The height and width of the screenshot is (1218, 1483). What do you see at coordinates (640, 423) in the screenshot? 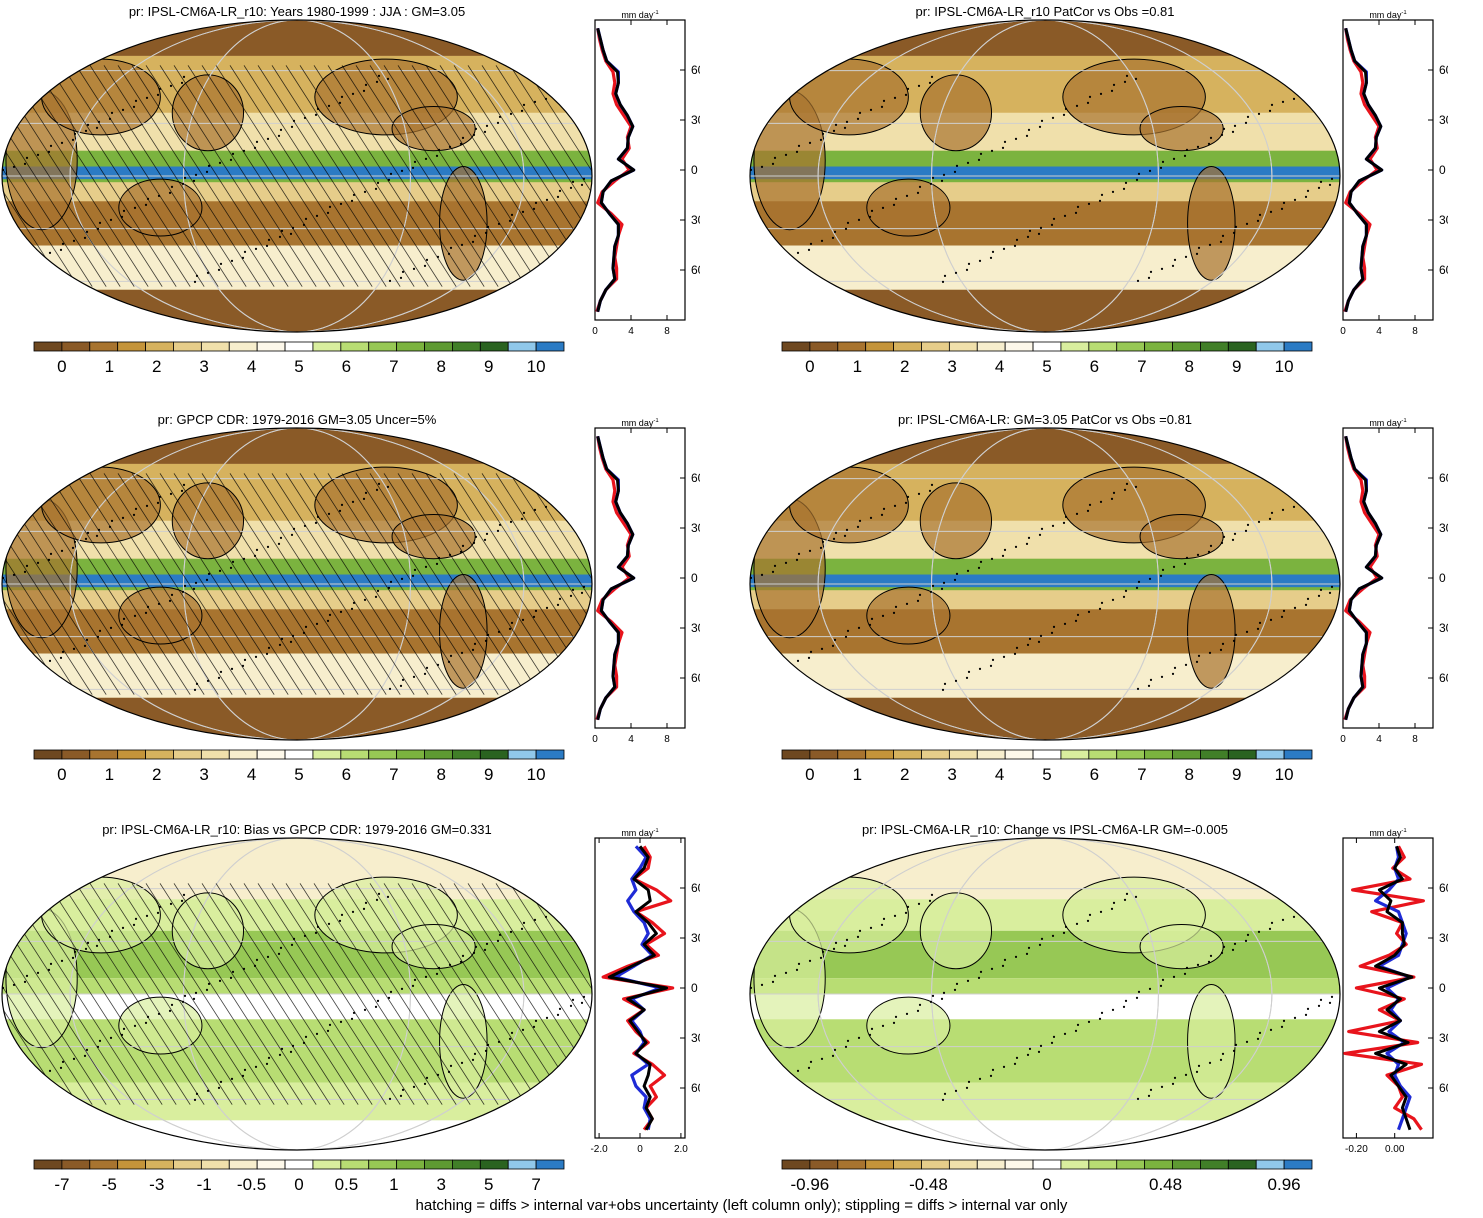
I see `zonal-unit-label: mm day-1` at bounding box center [640, 423].